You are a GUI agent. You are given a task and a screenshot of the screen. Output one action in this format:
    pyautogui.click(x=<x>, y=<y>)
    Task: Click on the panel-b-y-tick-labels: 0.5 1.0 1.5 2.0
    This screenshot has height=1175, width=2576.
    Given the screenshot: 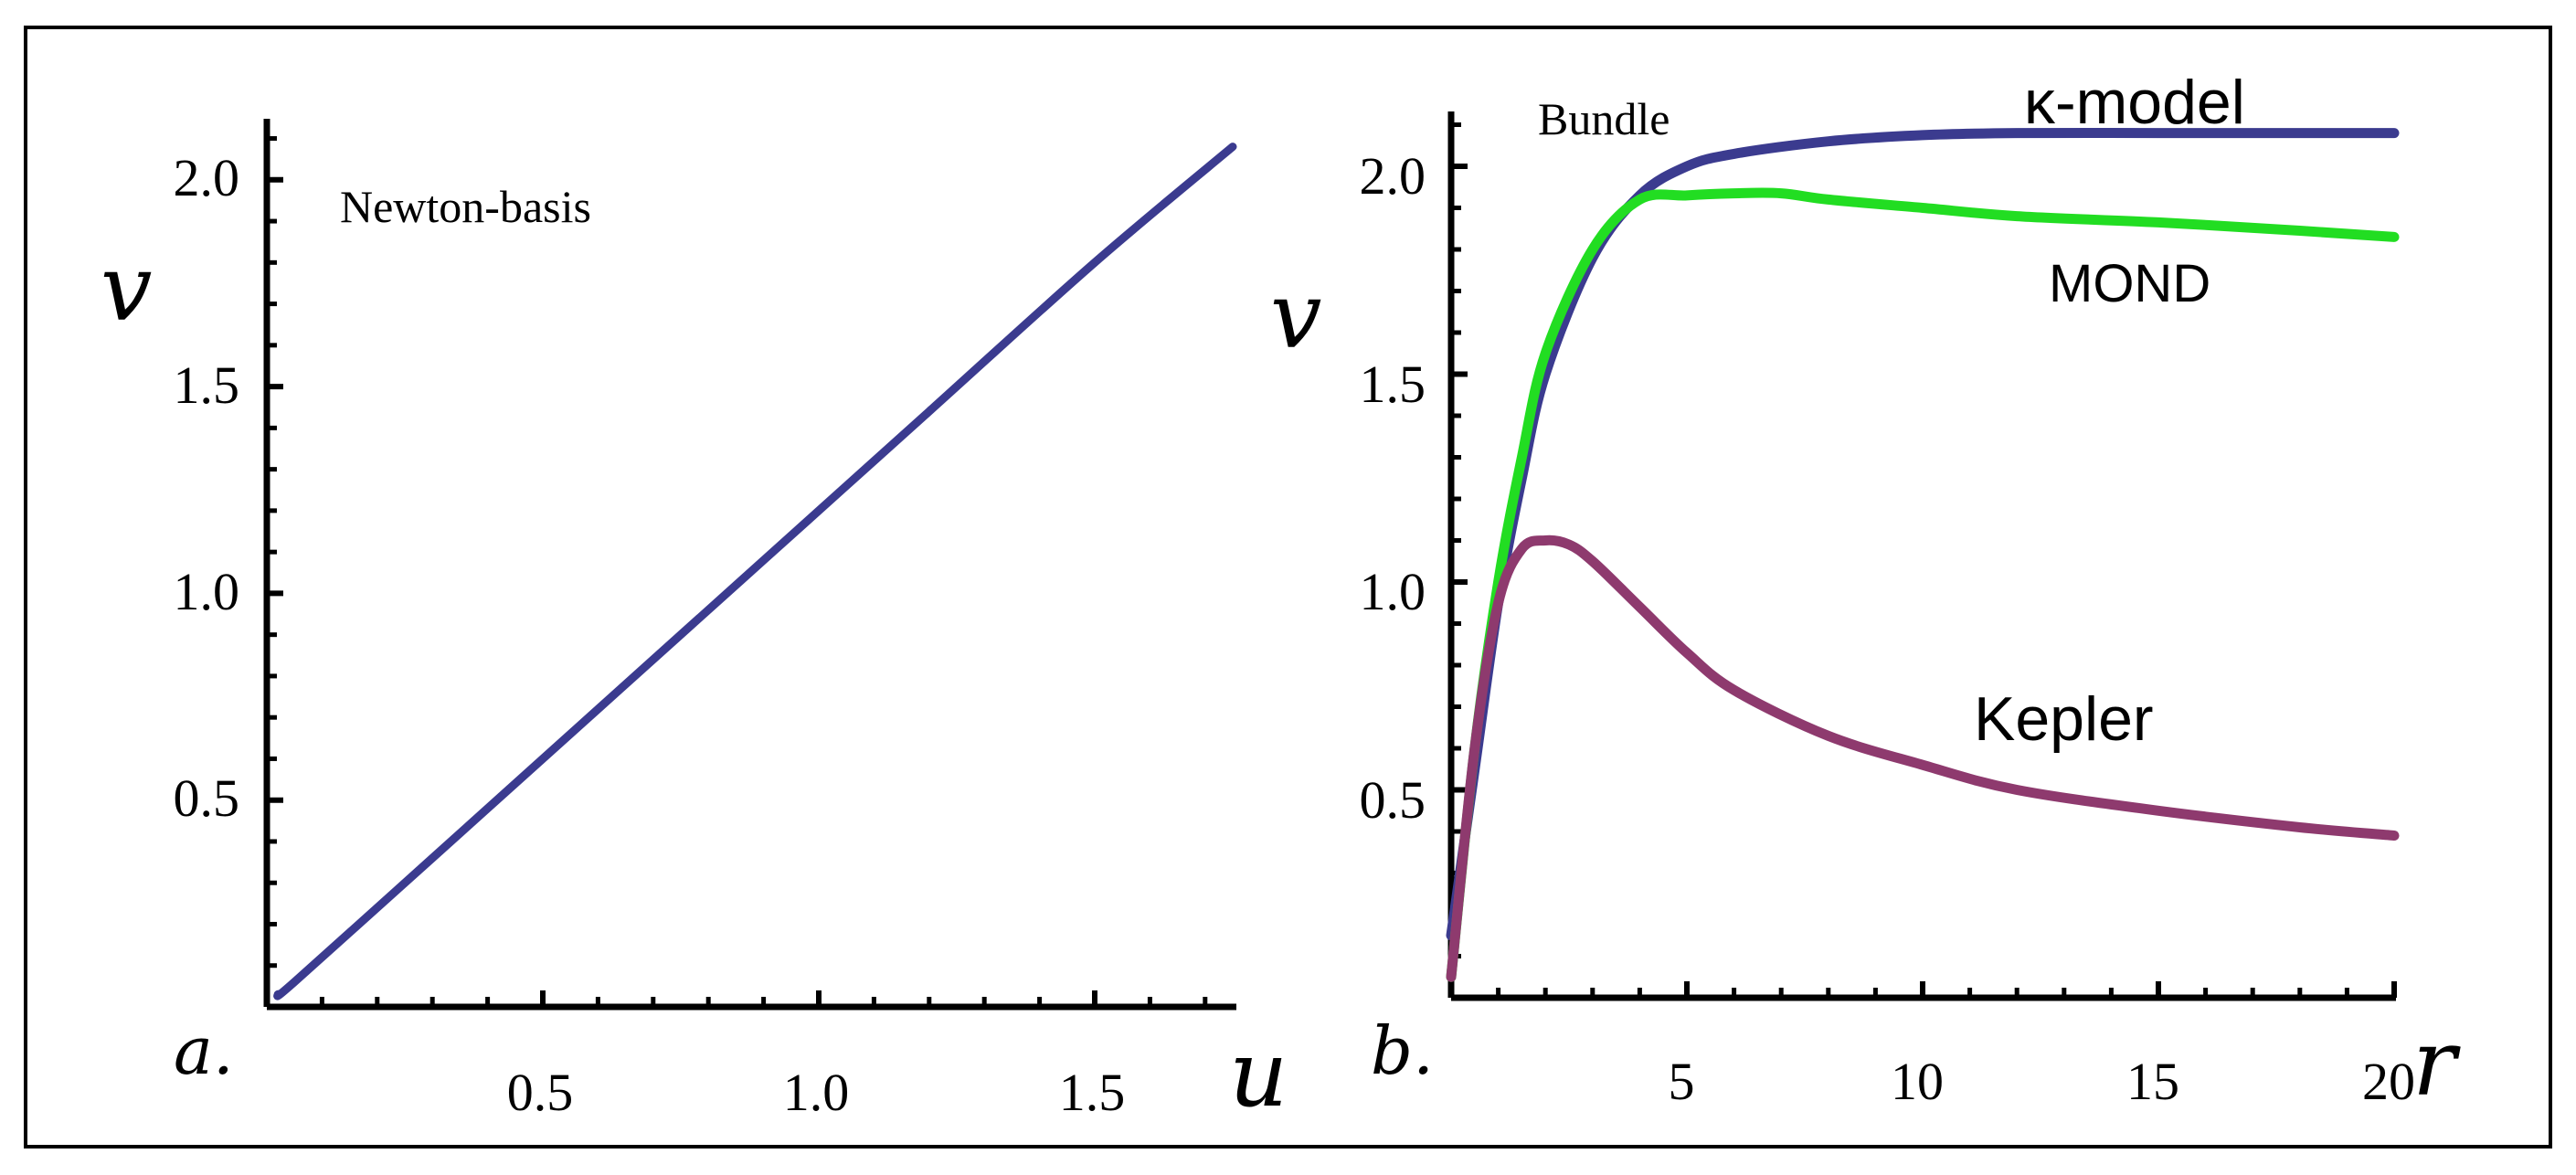 What is the action you would take?
    pyautogui.click(x=1393, y=488)
    